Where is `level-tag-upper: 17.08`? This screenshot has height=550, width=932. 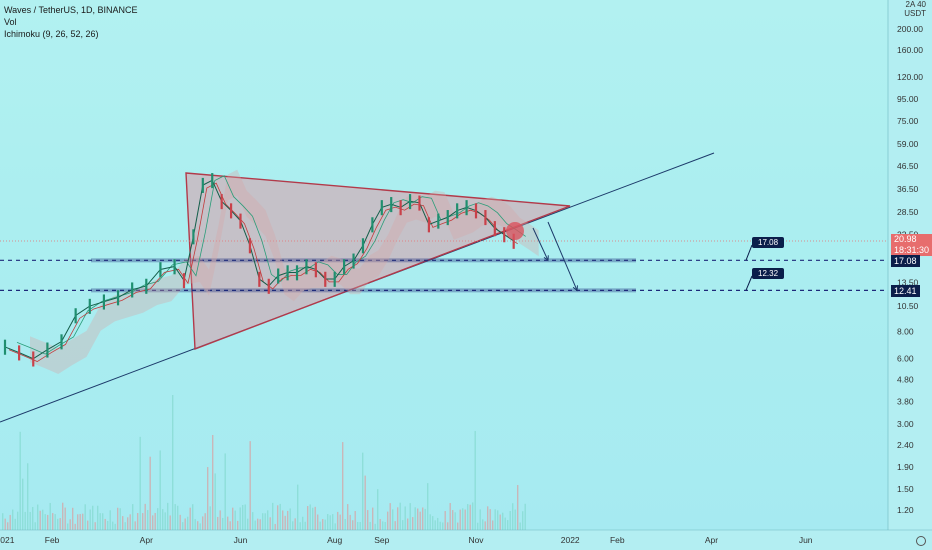
level-tag-upper: 17.08 is located at coordinates (905, 261).